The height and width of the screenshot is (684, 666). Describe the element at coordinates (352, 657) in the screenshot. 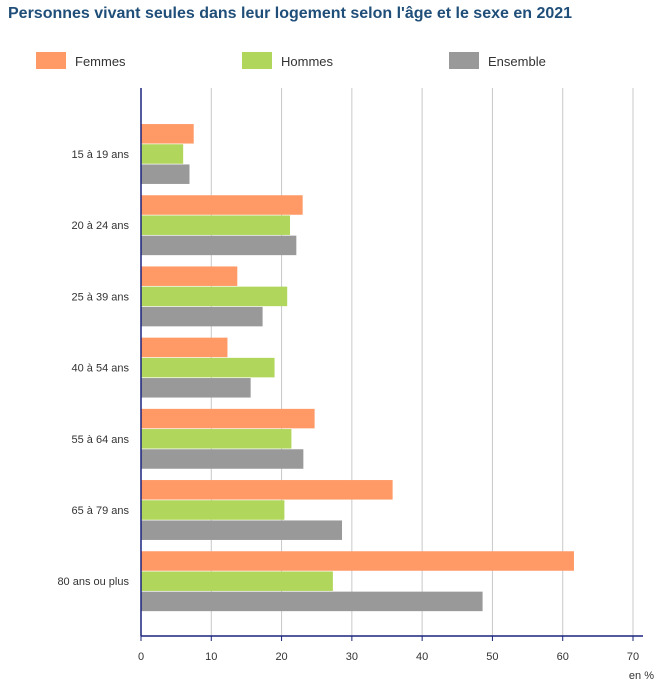

I see `x-tick-label: 30` at that location.